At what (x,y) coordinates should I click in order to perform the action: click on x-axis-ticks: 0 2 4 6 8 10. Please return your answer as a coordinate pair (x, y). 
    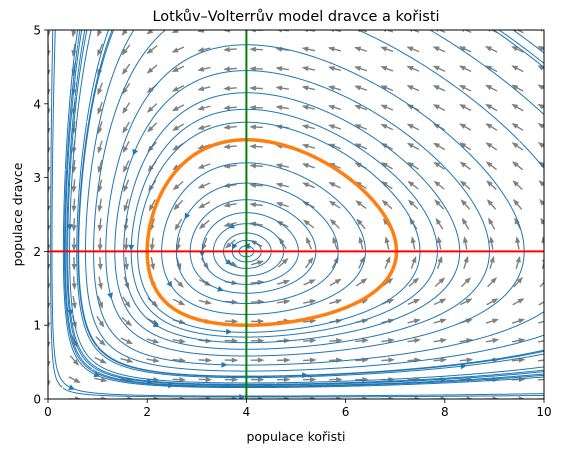
    Looking at the image, I should click on (298, 409).